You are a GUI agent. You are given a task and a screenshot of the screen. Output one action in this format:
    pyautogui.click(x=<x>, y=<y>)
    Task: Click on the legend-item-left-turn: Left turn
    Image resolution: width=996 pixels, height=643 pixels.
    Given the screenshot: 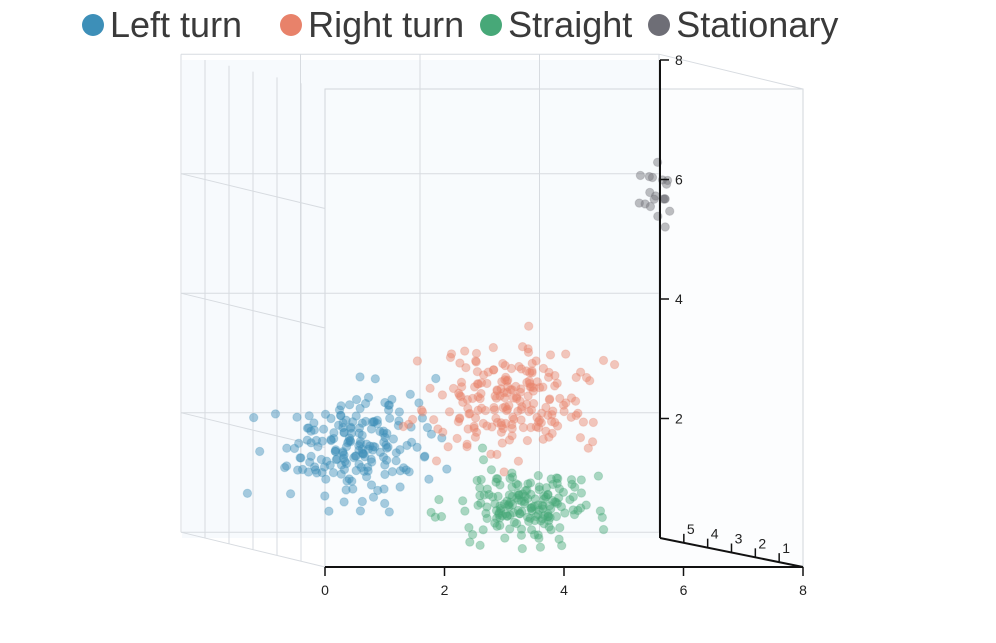 What is the action you would take?
    pyautogui.click(x=162, y=25)
    